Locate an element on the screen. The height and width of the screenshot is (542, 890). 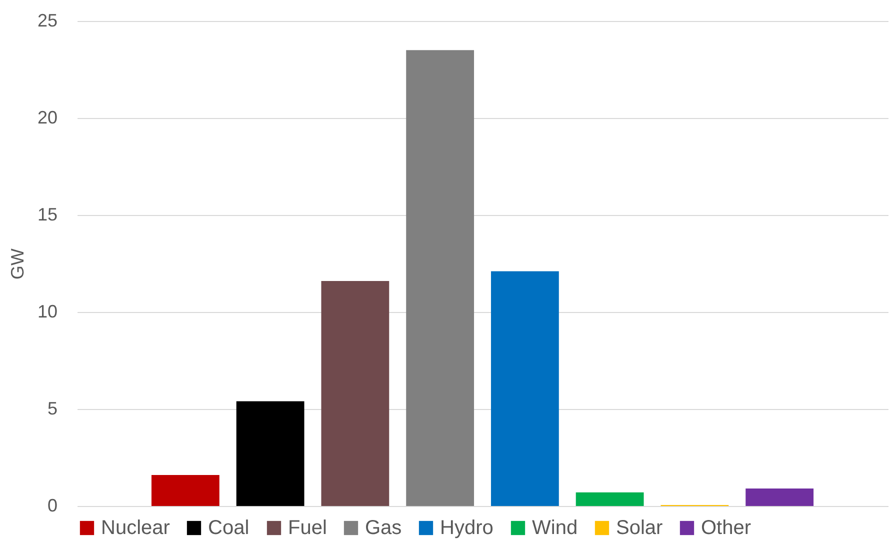
y-tick-label: 0 is located at coordinates (52, 506).